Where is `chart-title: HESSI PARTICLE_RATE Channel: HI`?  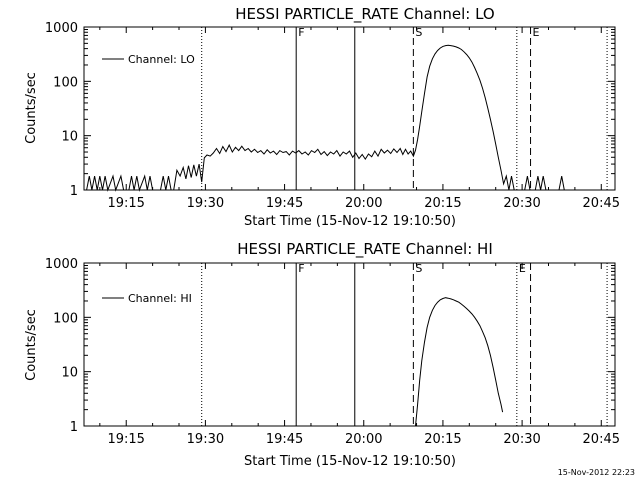
chart-title: HESSI PARTICLE_RATE Channel: HI is located at coordinates (365, 249).